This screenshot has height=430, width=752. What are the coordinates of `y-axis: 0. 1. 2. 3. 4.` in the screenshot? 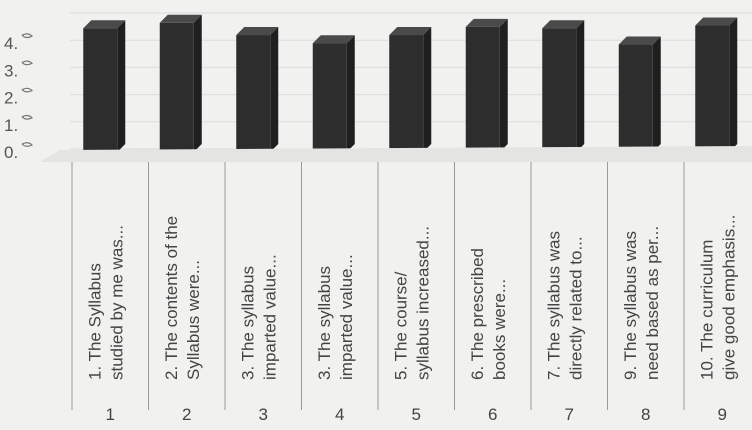 It's located at (19, 97).